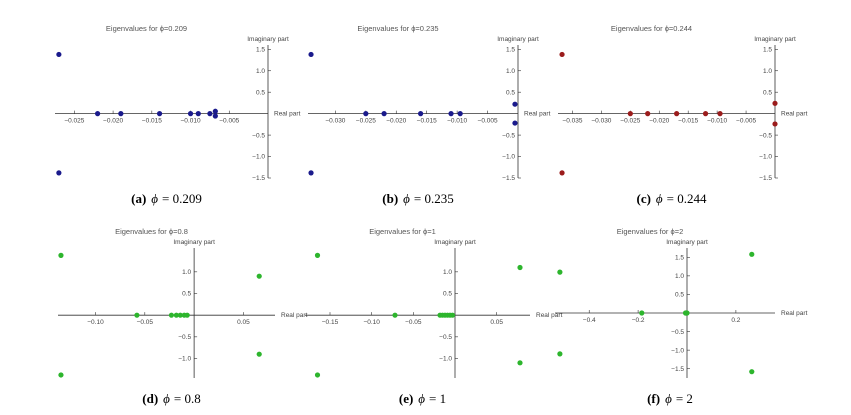 Image resolution: width=851 pixels, height=415 pixels. I want to click on x-tick-label: −0.10, so click(371, 322).